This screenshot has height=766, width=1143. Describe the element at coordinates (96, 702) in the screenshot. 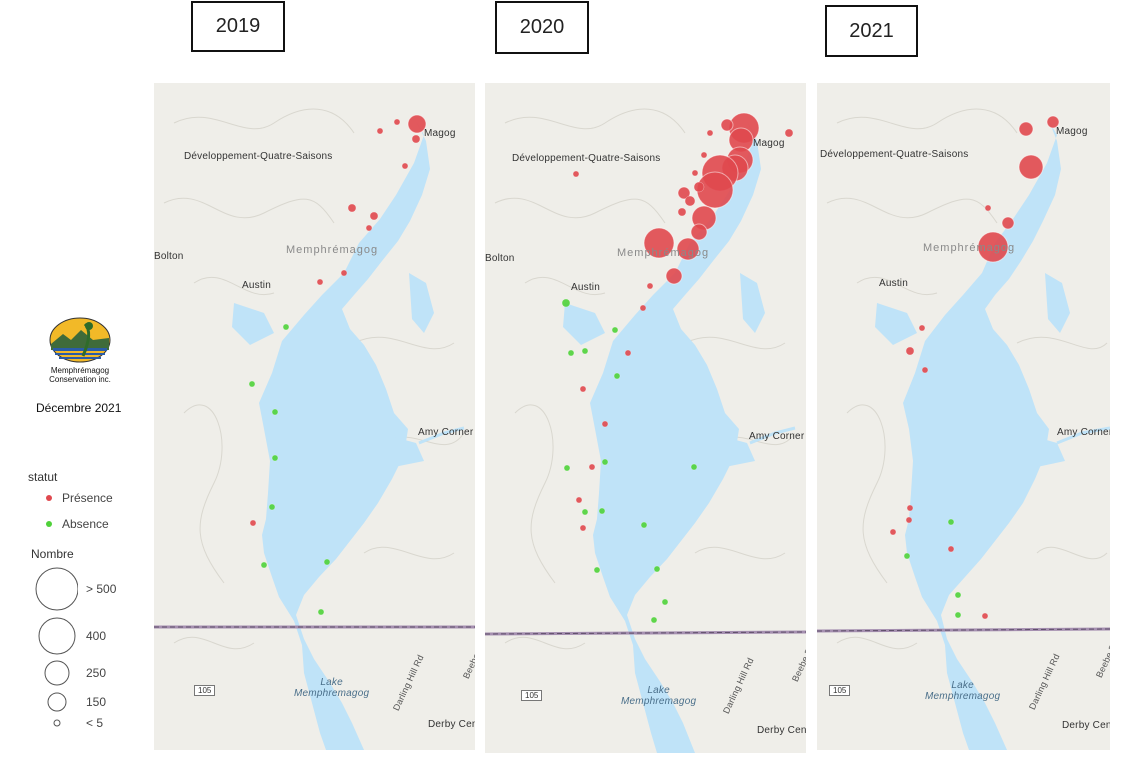

I see `legend-size-label: 150` at that location.